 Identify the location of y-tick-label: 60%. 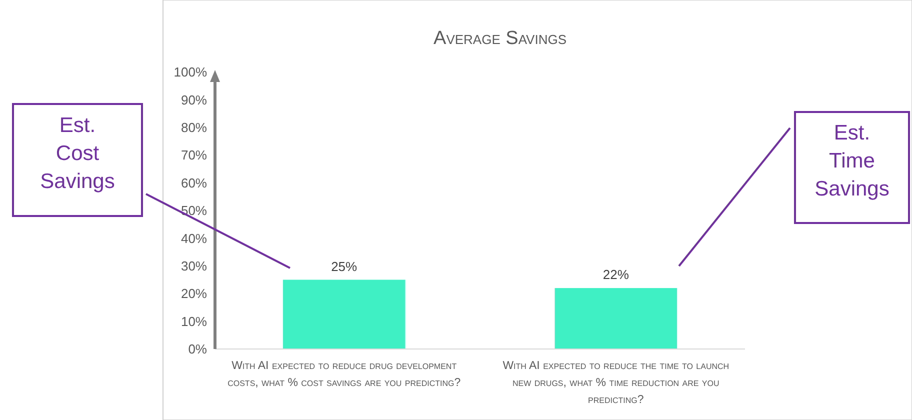
(194, 182).